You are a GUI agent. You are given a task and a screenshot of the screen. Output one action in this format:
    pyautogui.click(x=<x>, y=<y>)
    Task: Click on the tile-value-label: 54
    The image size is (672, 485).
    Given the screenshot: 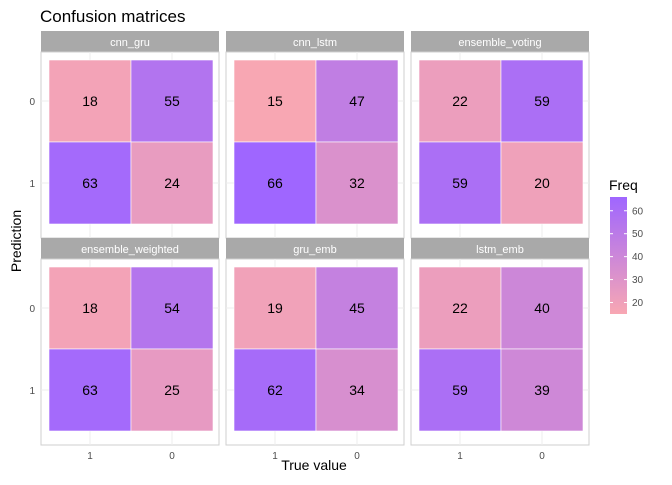 What is the action you would take?
    pyautogui.click(x=172, y=308)
    